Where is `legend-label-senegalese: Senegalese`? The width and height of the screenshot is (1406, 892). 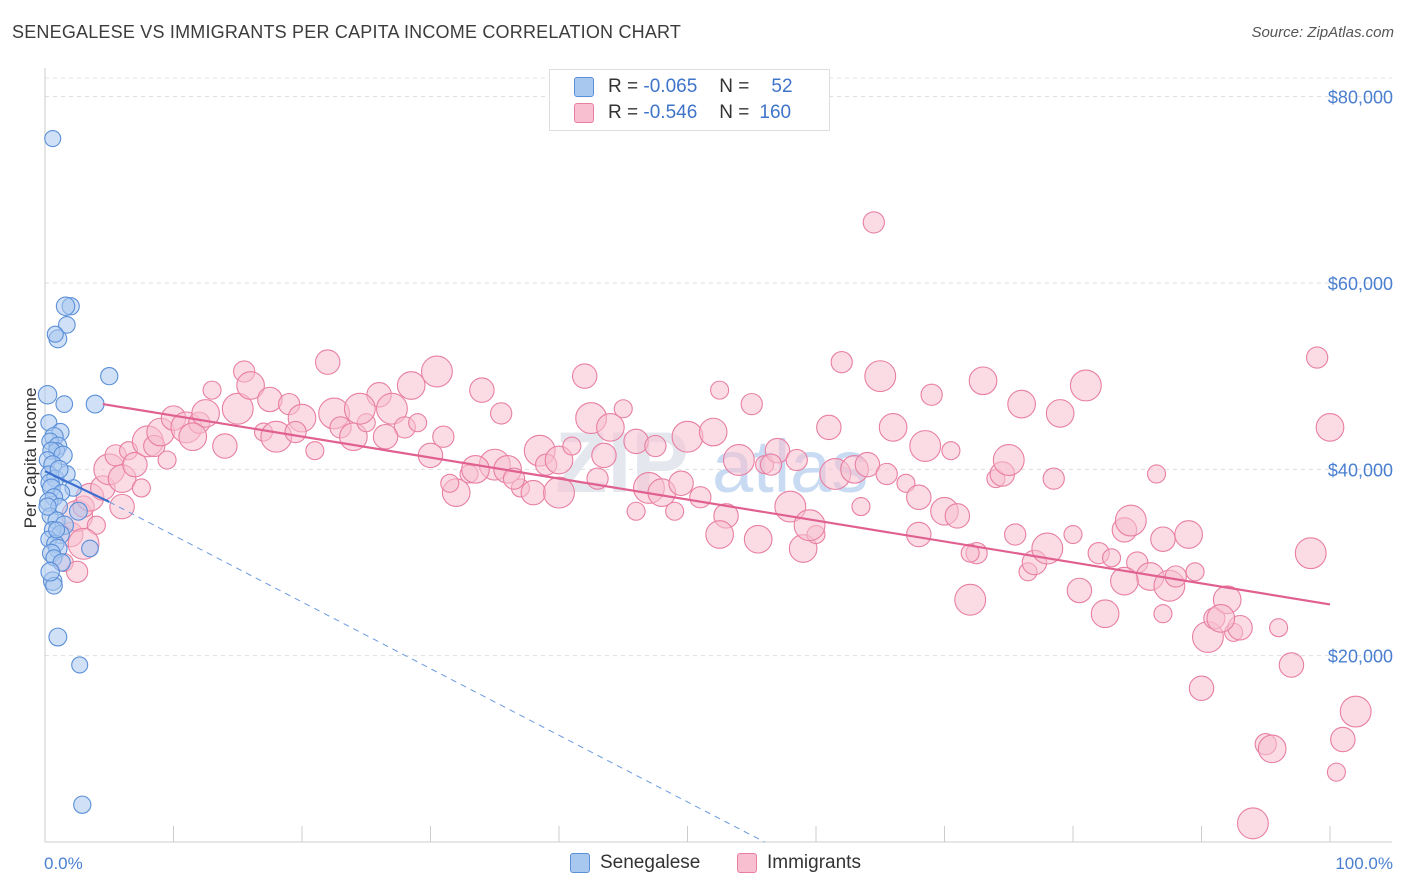 legend-label-senegalese: Senegalese is located at coordinates (650, 862).